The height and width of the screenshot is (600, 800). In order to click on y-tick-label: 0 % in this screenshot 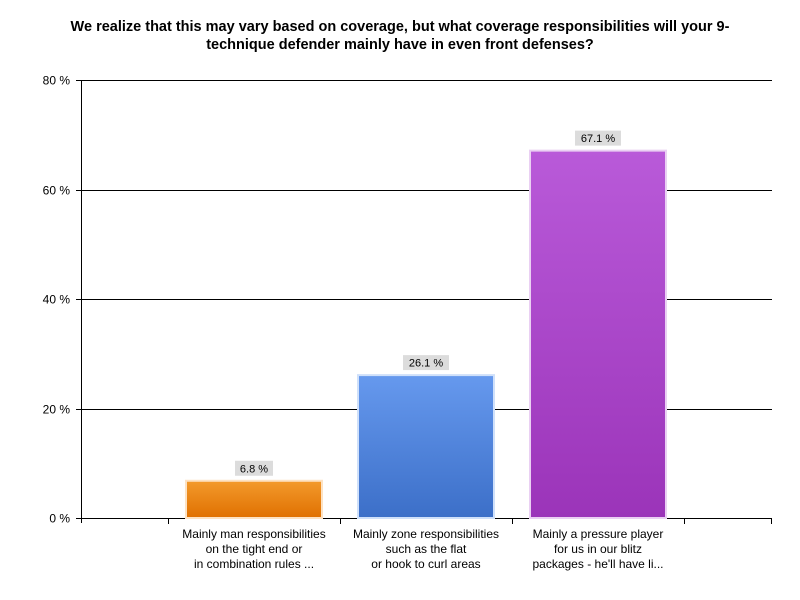, I will do `click(59, 519)`.